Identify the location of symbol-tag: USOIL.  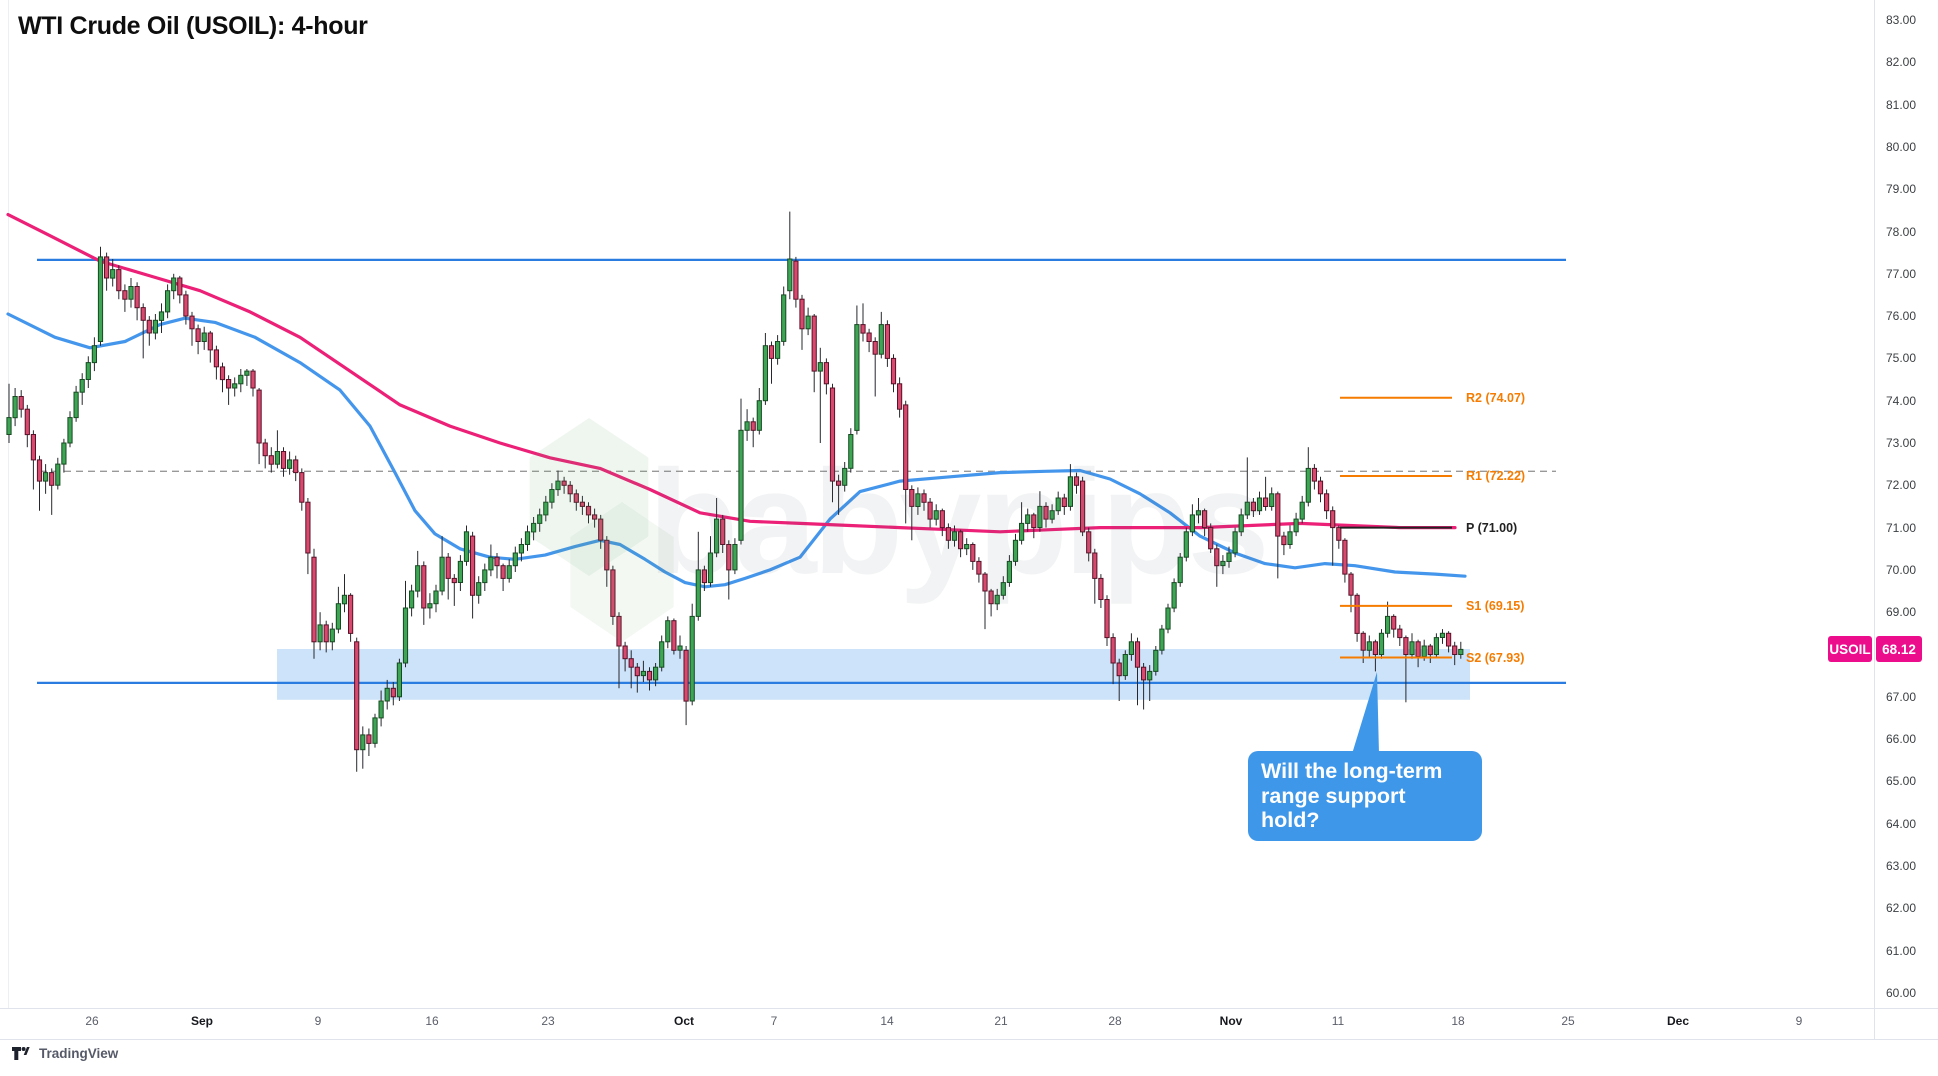
(1850, 649).